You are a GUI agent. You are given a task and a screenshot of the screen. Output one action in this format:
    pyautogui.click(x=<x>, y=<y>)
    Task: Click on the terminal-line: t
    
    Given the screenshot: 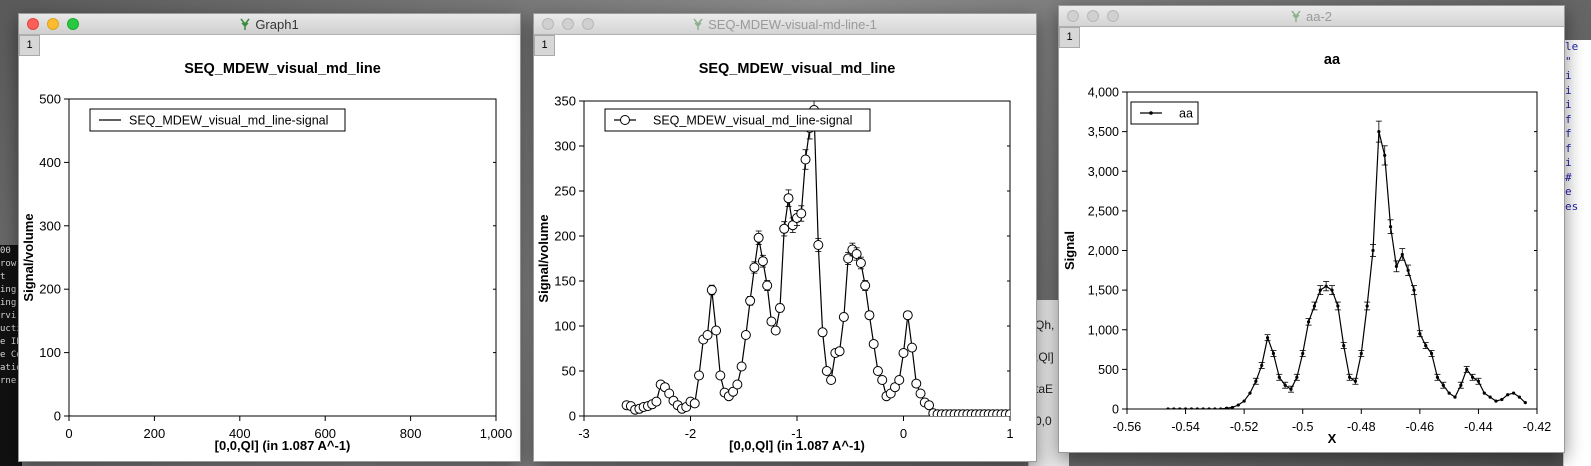 What is the action you would take?
    pyautogui.click(x=3, y=277)
    